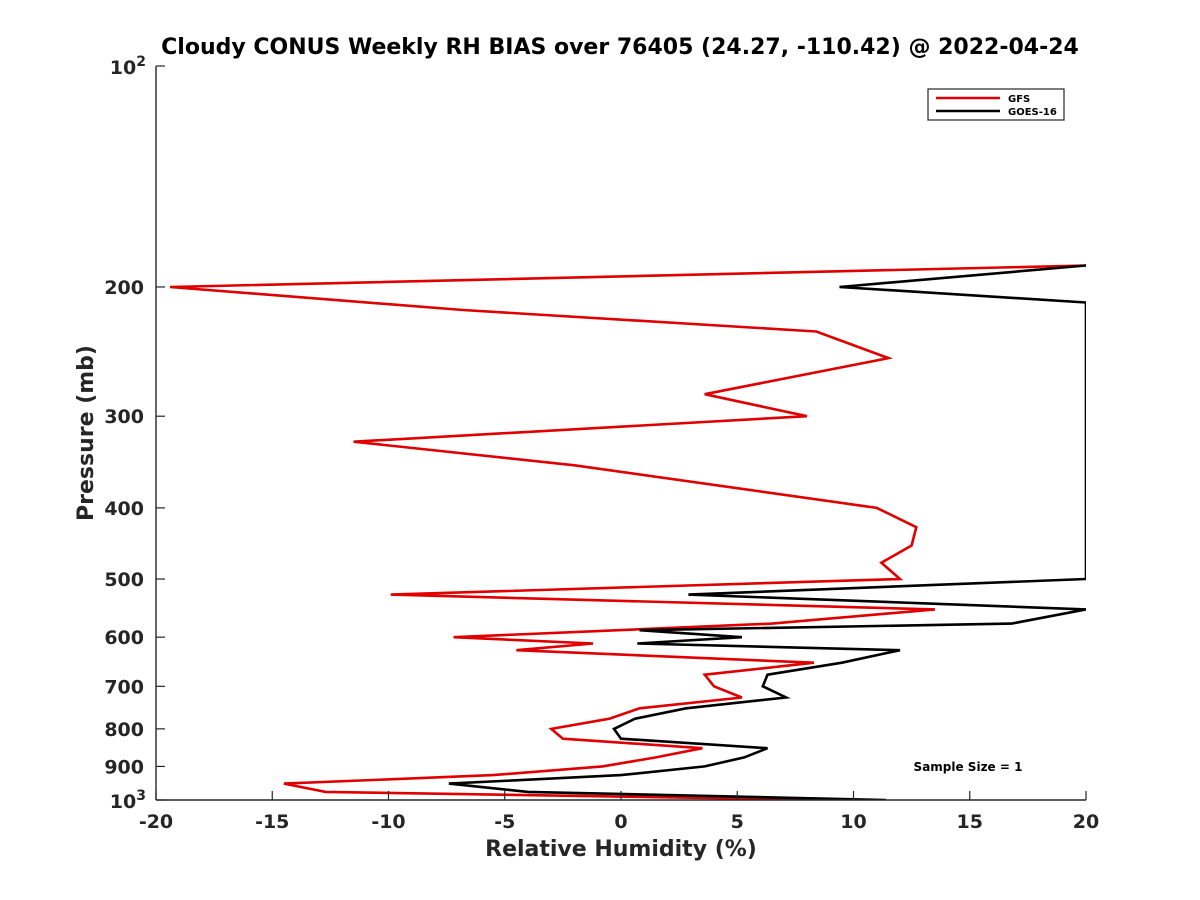 This screenshot has height=900, width=1200. What do you see at coordinates (124, 687) in the screenshot?
I see `y-tick-label: 700` at bounding box center [124, 687].